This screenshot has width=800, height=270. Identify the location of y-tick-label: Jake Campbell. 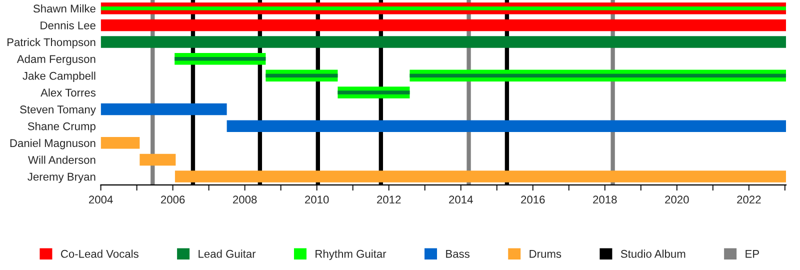
(59, 77).